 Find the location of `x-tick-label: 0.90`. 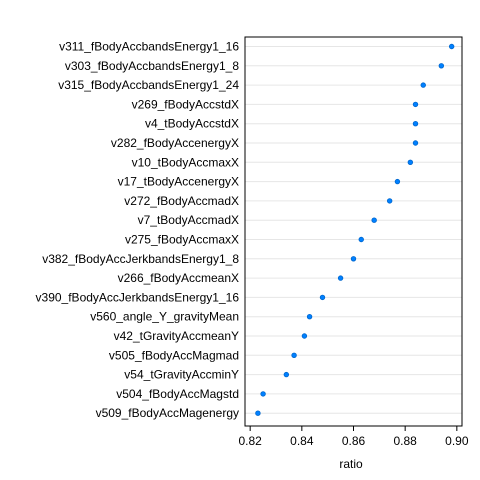

x-tick-label: 0.90 is located at coordinates (457, 441).